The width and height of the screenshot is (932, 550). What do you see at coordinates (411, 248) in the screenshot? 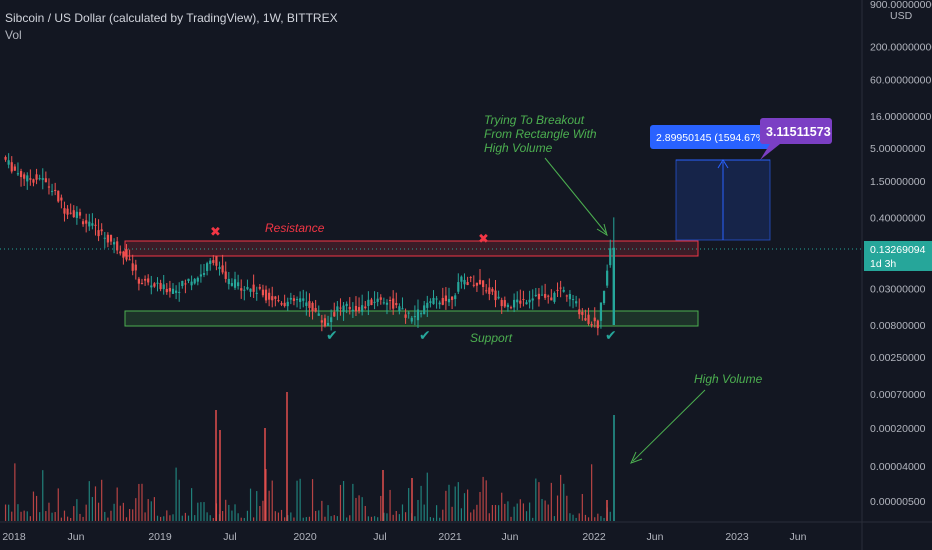
I see `resistance-zone` at bounding box center [411, 248].